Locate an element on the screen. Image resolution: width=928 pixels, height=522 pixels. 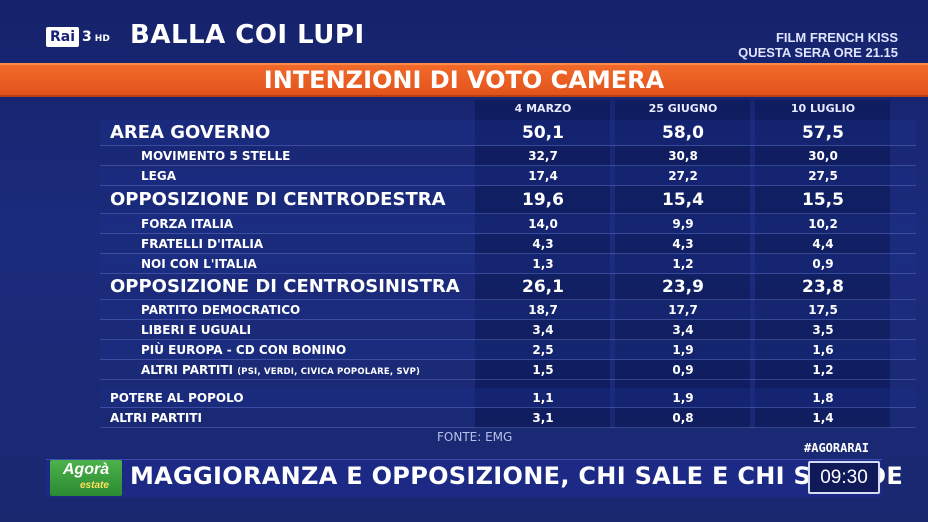
cell-value: 15,5 is located at coordinates (823, 200).